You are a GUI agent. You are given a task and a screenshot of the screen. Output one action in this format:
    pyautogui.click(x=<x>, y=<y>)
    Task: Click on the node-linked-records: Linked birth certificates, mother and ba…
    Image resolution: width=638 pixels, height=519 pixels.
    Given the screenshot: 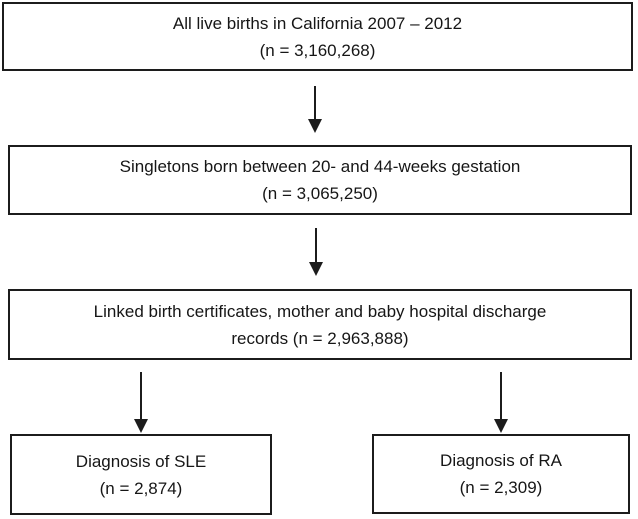 What is the action you would take?
    pyautogui.click(x=320, y=324)
    